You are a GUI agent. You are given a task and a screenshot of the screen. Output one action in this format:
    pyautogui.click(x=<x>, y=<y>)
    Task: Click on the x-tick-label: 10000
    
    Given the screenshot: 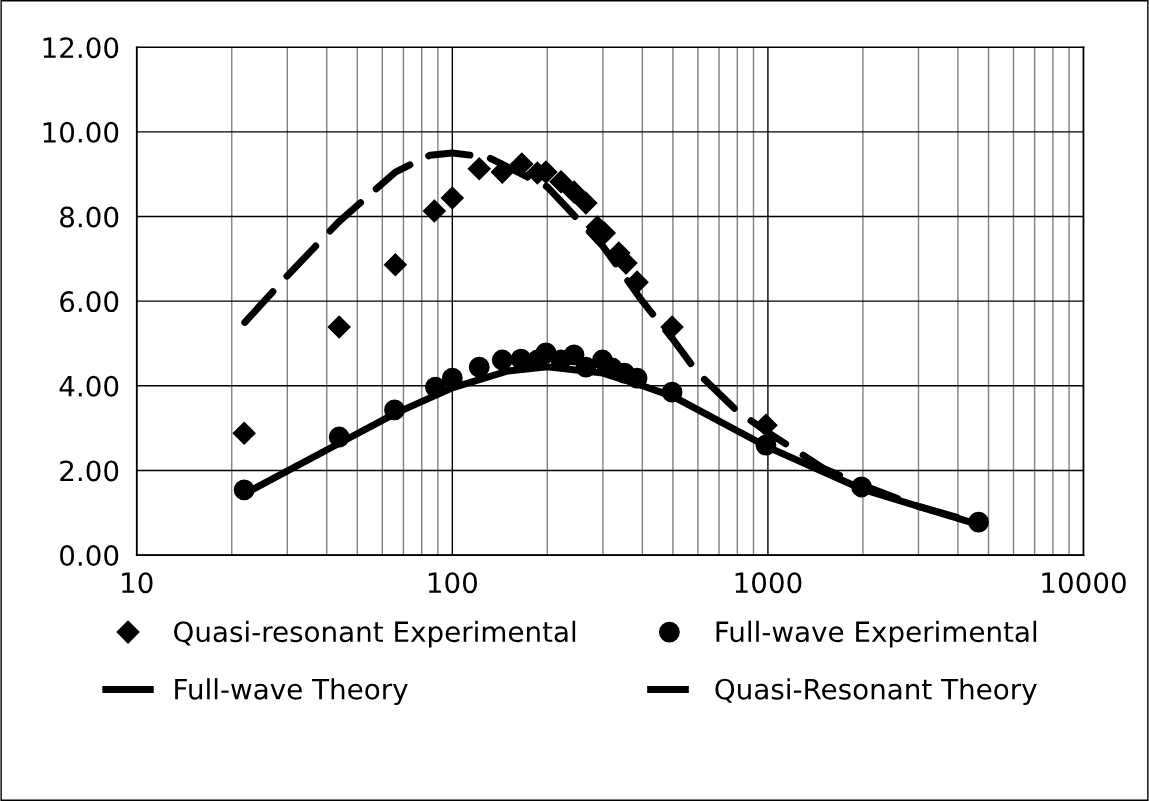 What is the action you would take?
    pyautogui.click(x=1084, y=583)
    